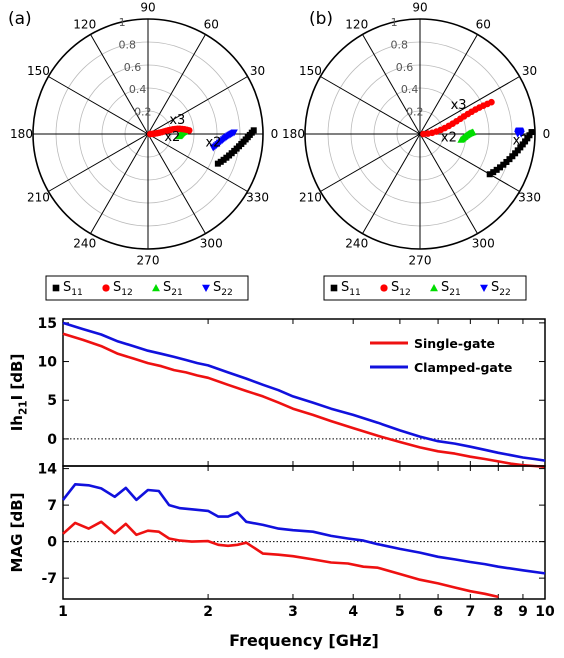 This screenshot has width=564, height=658. What do you see at coordinates (293, 612) in the screenshot?
I see `x-tick-label: 3` at bounding box center [293, 612].